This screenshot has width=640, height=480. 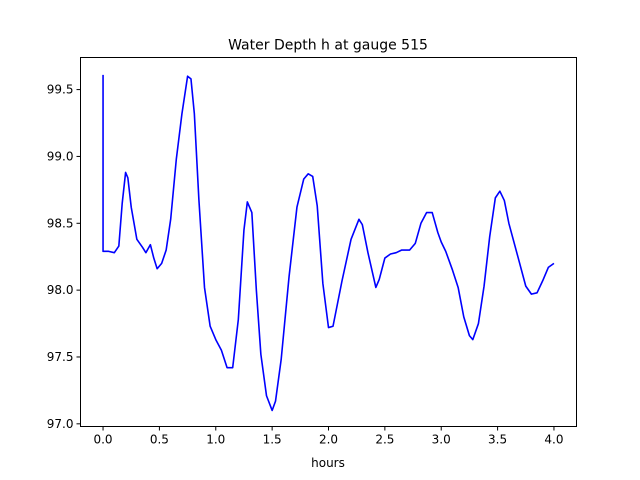 What do you see at coordinates (328, 463) in the screenshot?
I see `x-axis-label: hours` at bounding box center [328, 463].